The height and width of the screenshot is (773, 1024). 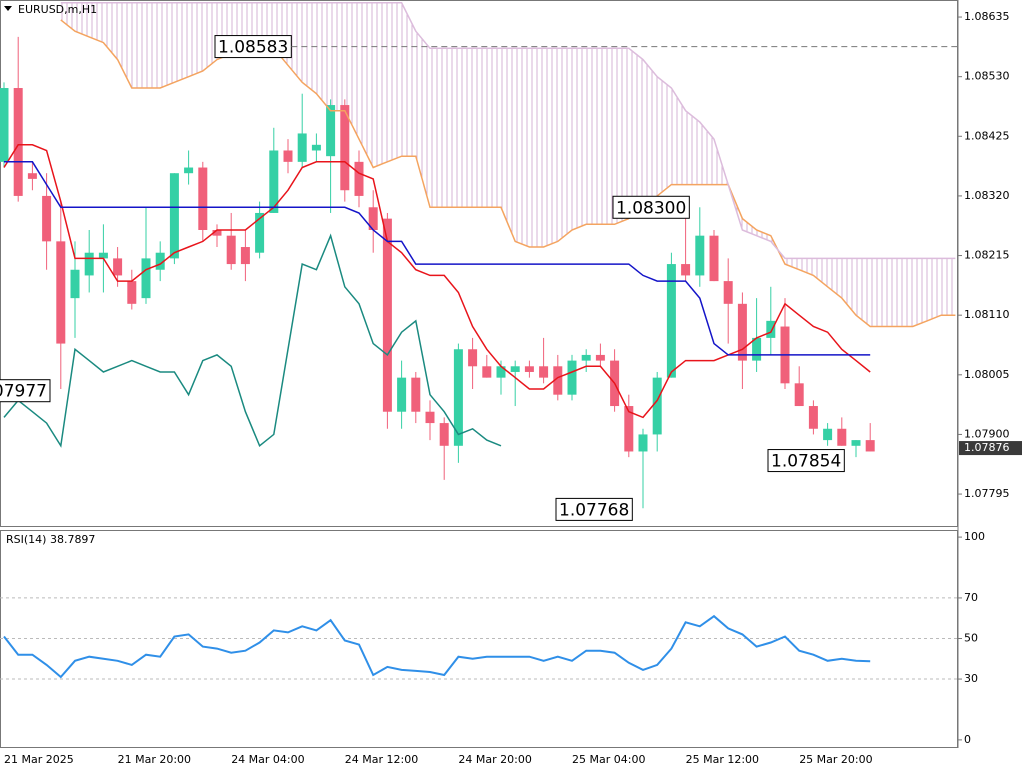 What do you see at coordinates (50, 539) in the screenshot?
I see `rsi-title: RSI(14) 38.7897` at bounding box center [50, 539].